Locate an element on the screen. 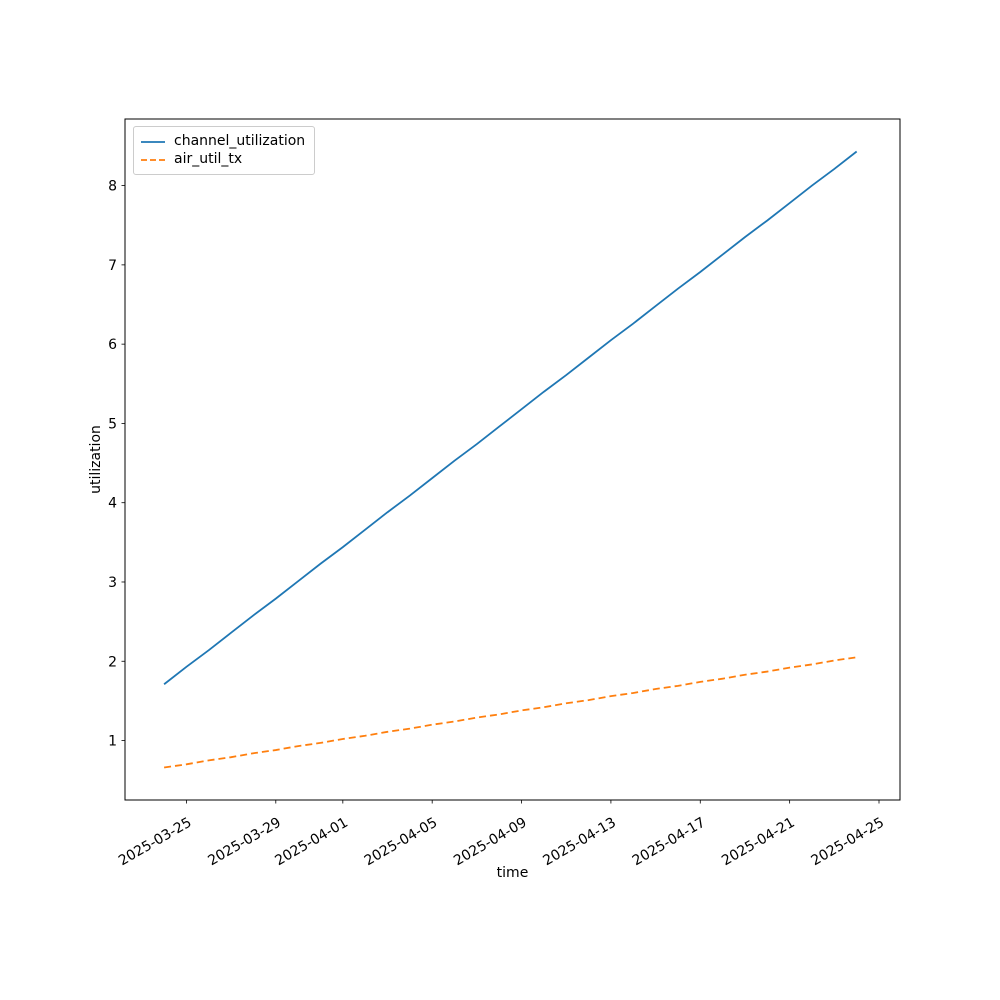 Image resolution: width=1000 pixels, height=1000 pixels. x-tick-label: 2025-04-25 is located at coordinates (848, 842).